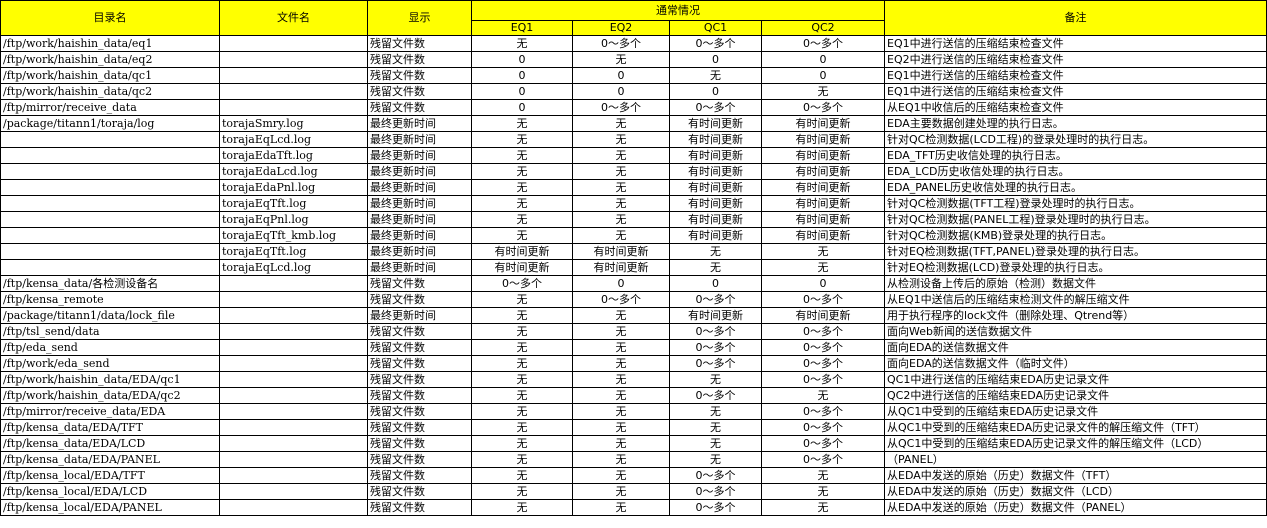 Image resolution: width=1267 pixels, height=528 pixels. I want to click on note-cell: 面向EDA的送信数据文件（临时文件）, so click(1075, 363).